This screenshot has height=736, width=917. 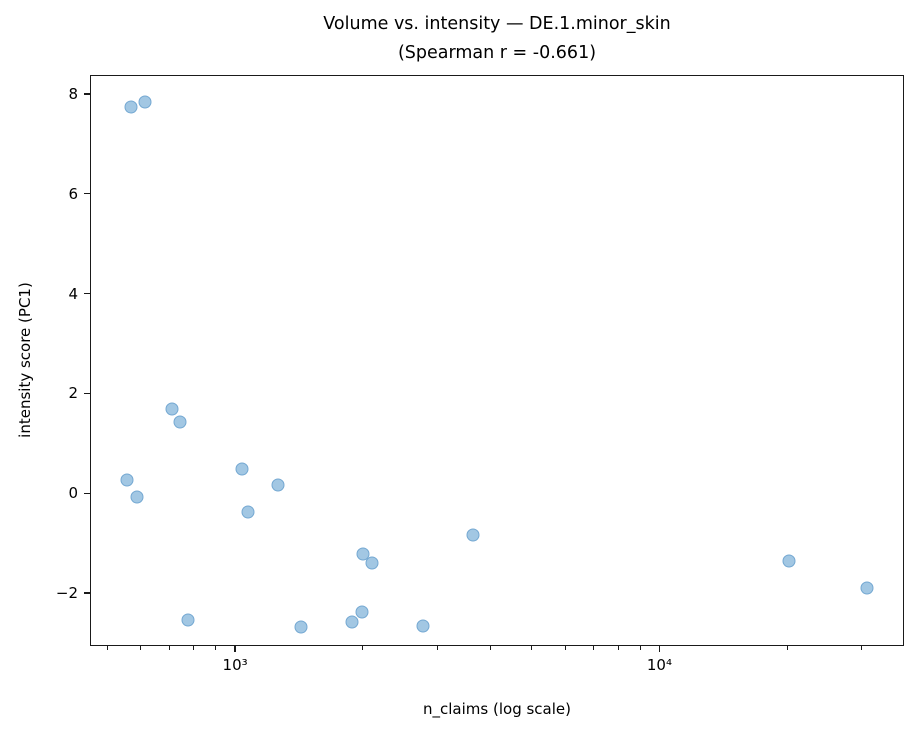 What do you see at coordinates (497, 53) in the screenshot?
I see `chart-title-line2: (Spearman r = -0.661)` at bounding box center [497, 53].